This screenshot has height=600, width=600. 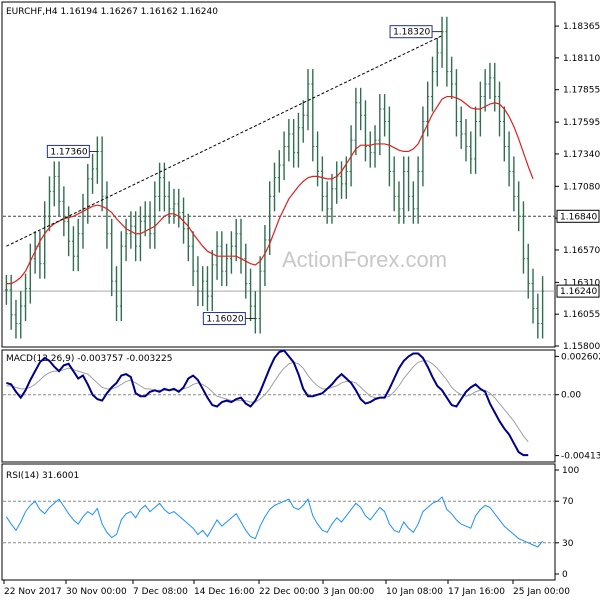 What do you see at coordinates (349, 592) in the screenshot?
I see `x-tick-label-5: 3 Jan 00:00` at bounding box center [349, 592].